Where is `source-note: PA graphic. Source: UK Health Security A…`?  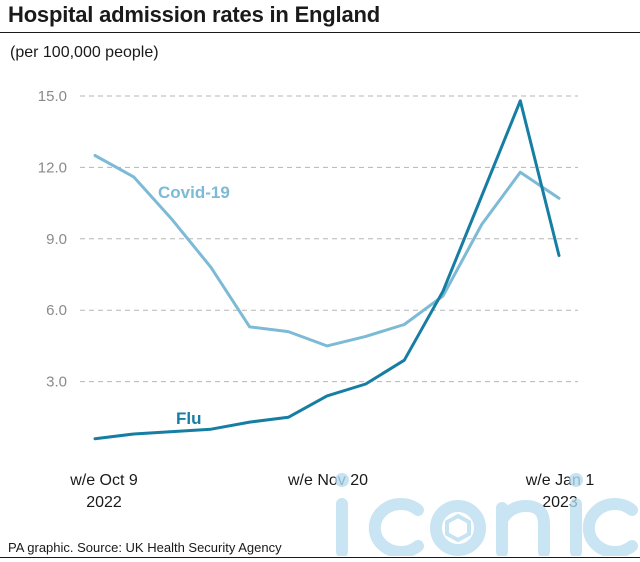 source-note: PA graphic. Source: UK Health Security A… is located at coordinates (145, 547).